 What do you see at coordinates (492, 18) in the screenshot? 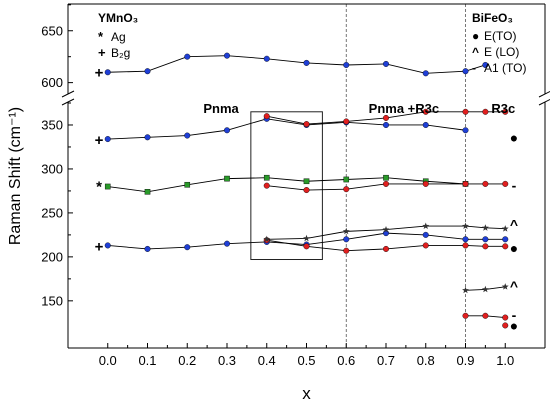
I see `legend-right-title: BiFeO₃` at bounding box center [492, 18].